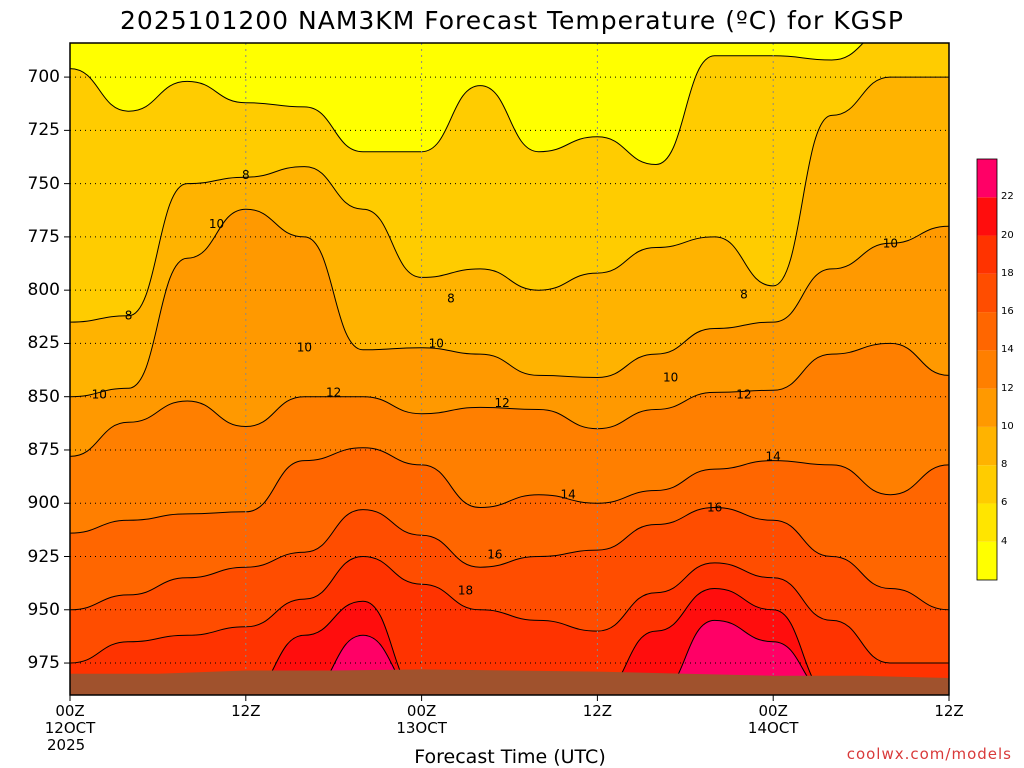  I want to click on colorbar, so click(987, 369).